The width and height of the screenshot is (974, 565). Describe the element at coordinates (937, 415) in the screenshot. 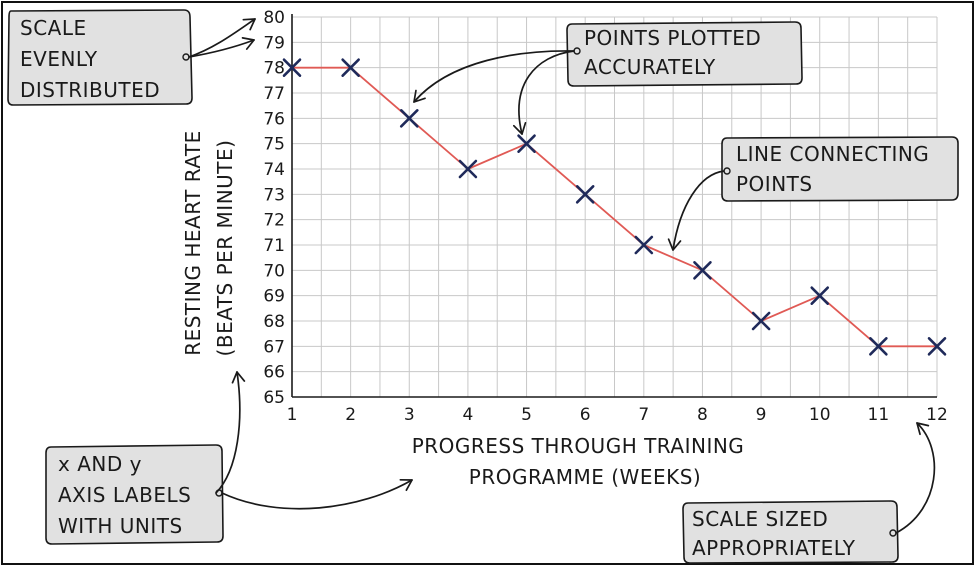

I see `x-tick-label: 12` at that location.